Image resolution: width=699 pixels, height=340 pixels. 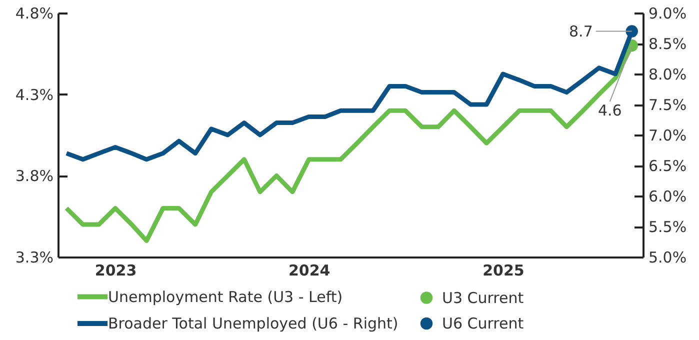 I want to click on y2-tick-label: 6.0%, so click(x=667, y=197).